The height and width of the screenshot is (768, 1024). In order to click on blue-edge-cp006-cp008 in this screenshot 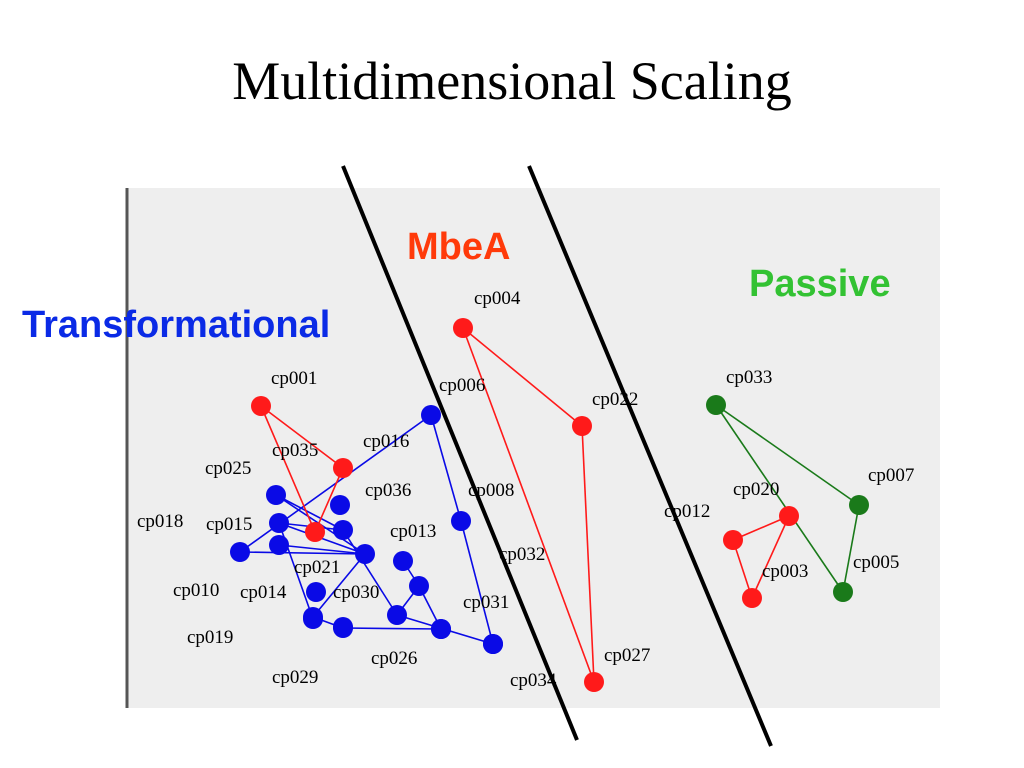, I will do `click(446, 468)`.